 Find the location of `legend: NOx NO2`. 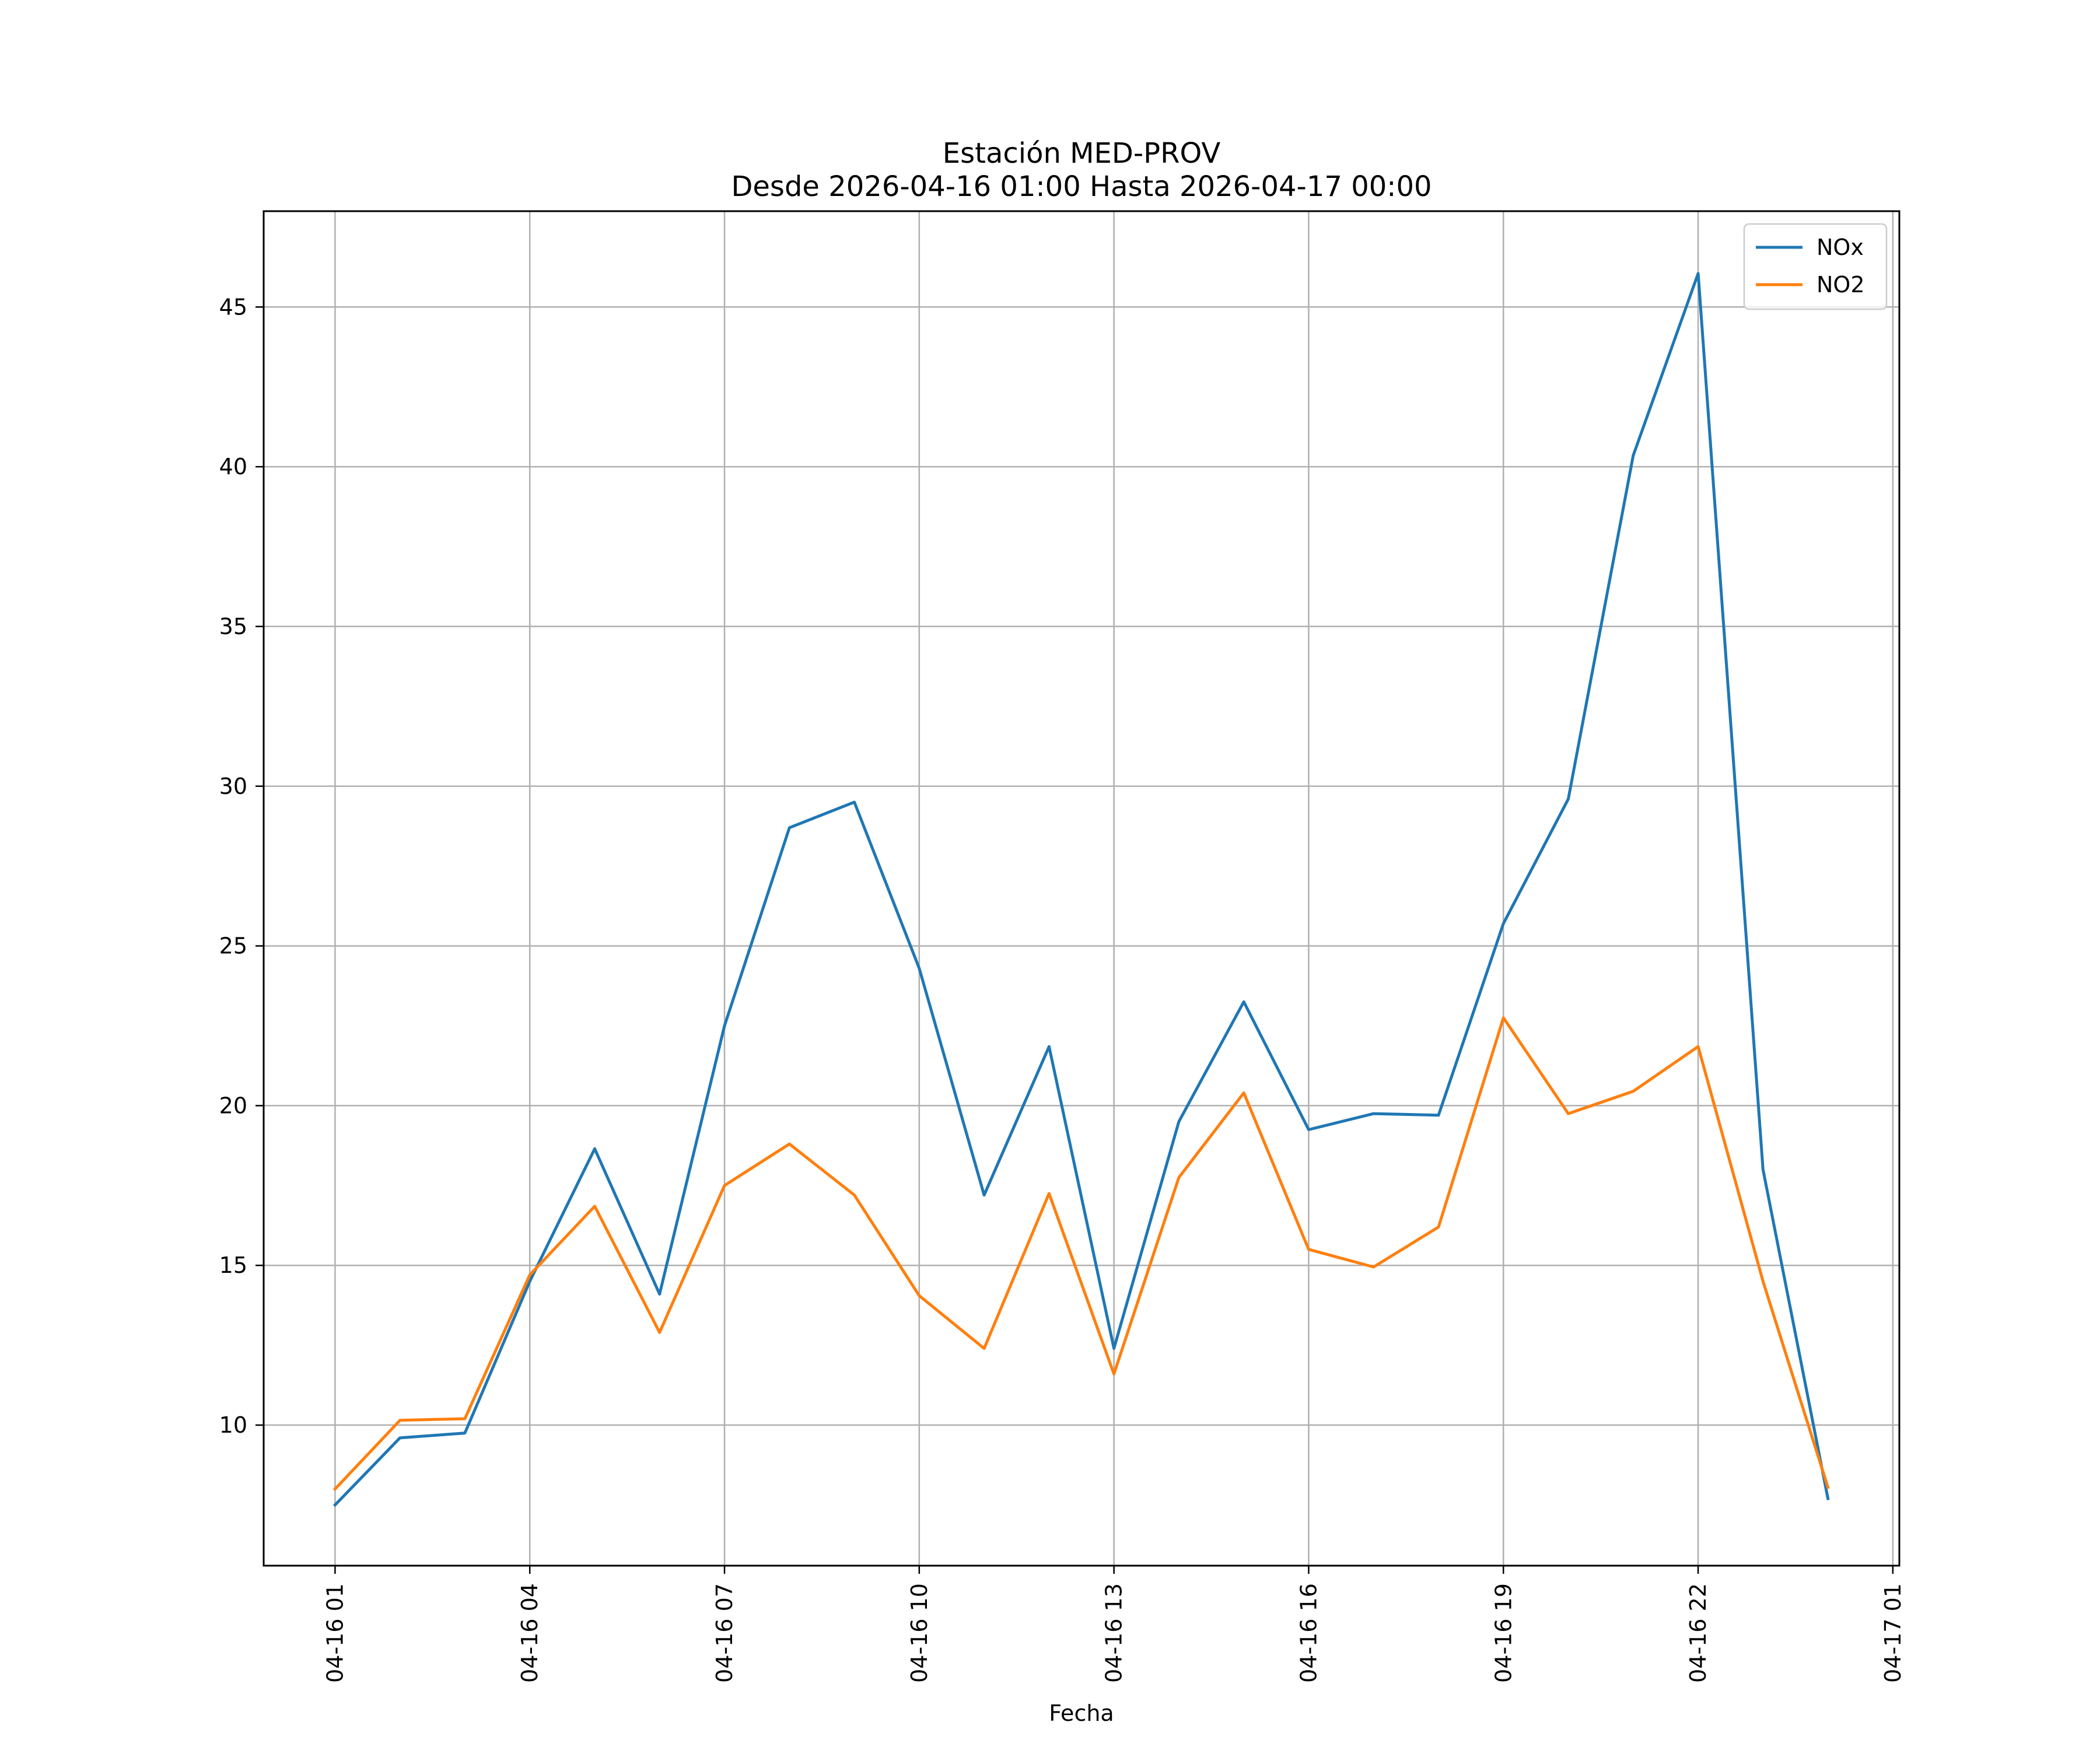

legend: NOx NO2 is located at coordinates (1815, 266).